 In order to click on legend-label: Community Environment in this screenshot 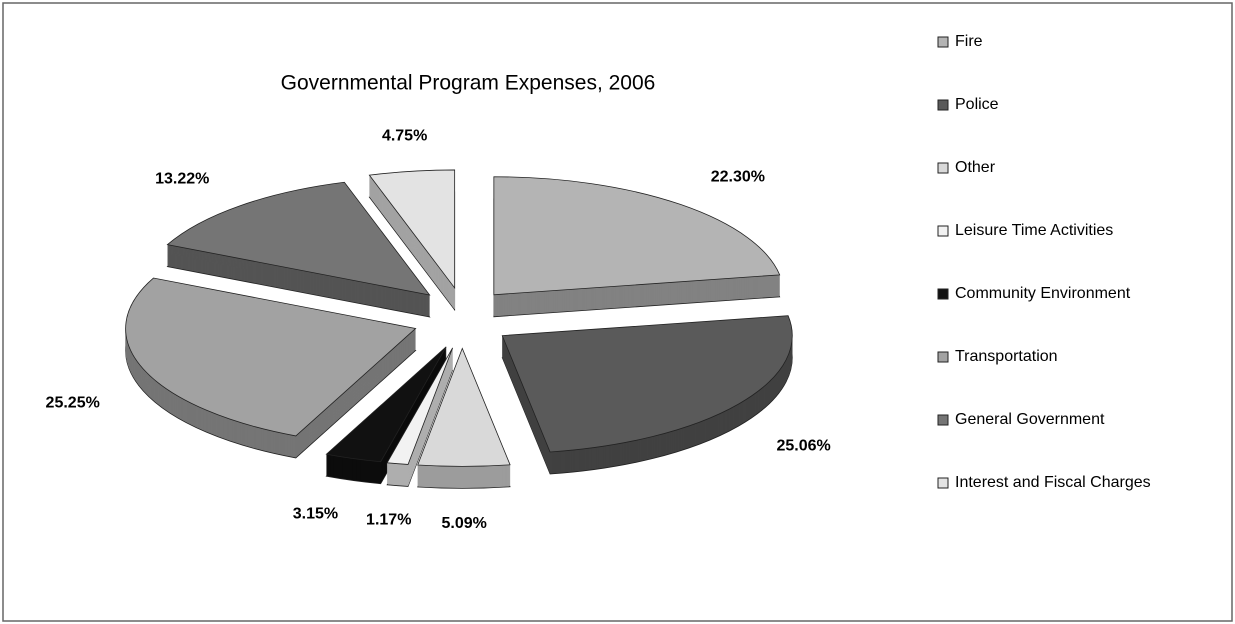, I will do `click(1043, 293)`.